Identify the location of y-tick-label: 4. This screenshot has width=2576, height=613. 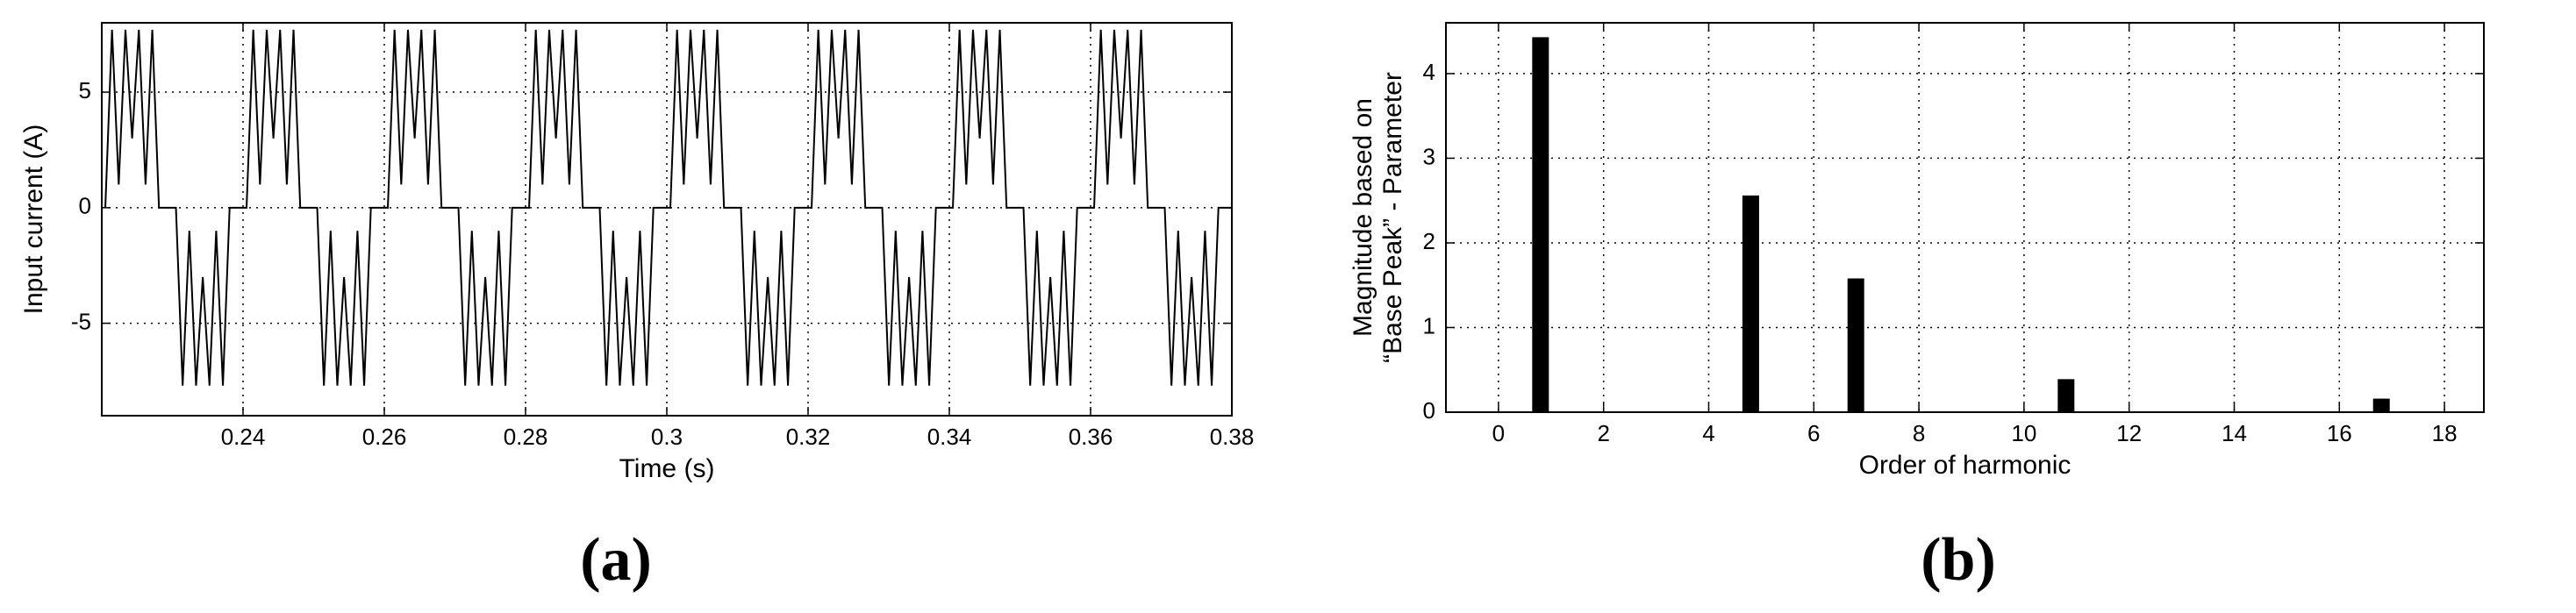
(1429, 72).